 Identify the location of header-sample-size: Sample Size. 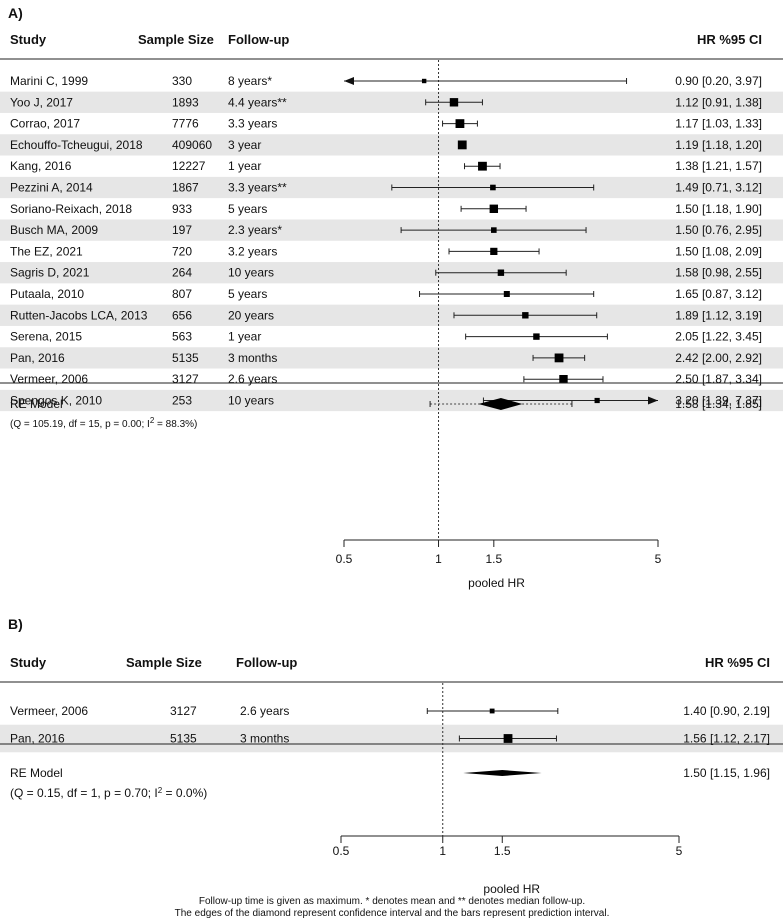
(164, 662).